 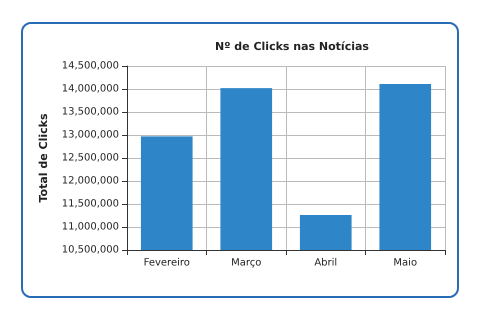 I want to click on y-tick-label: 12,000,000, so click(x=90, y=181).